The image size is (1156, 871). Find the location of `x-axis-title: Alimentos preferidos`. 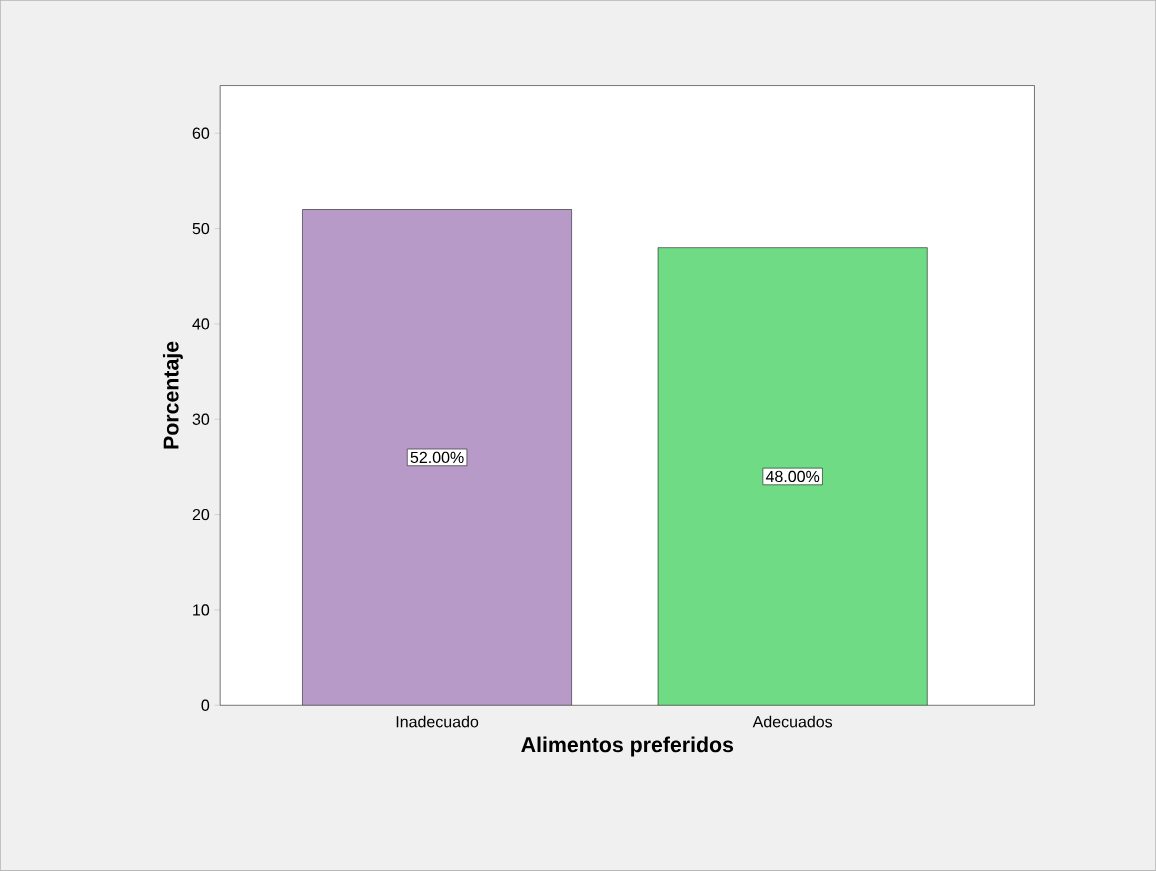

x-axis-title: Alimentos preferidos is located at coordinates (627, 746).